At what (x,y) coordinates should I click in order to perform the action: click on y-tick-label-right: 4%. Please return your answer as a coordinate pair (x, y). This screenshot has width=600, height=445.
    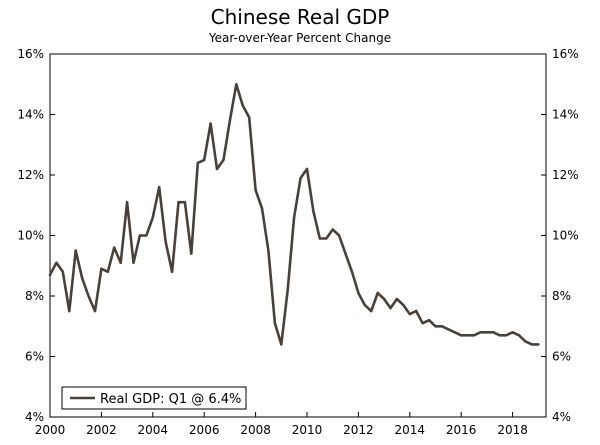
    Looking at the image, I should click on (561, 417).